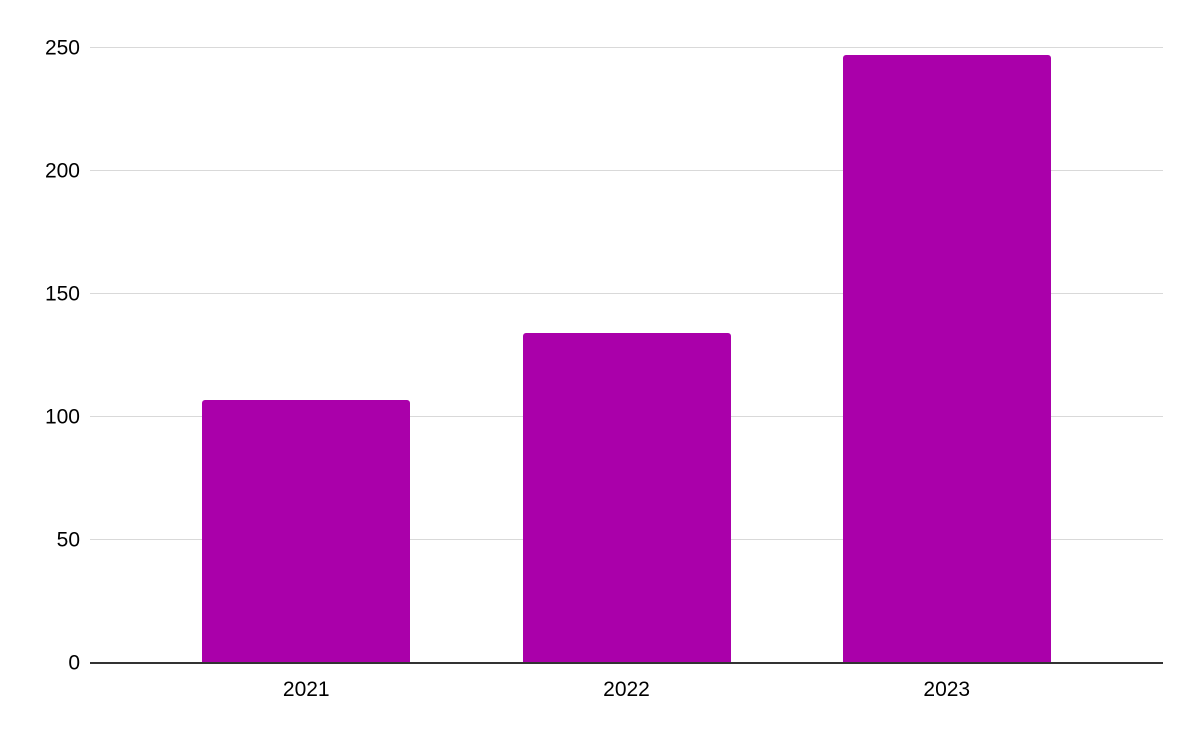 Image resolution: width=1200 pixels, height=742 pixels. Describe the element at coordinates (306, 689) in the screenshot. I see `x-axis-tick-label: 2021` at that location.